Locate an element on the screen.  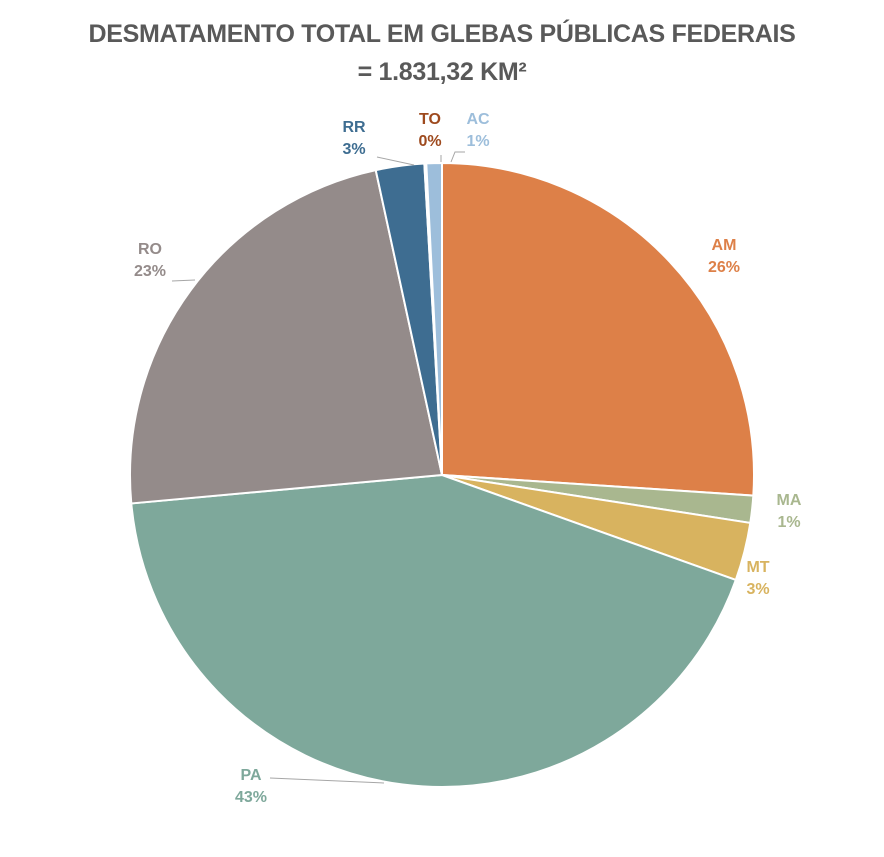
data-label-am: AM 26% is located at coordinates (724, 256).